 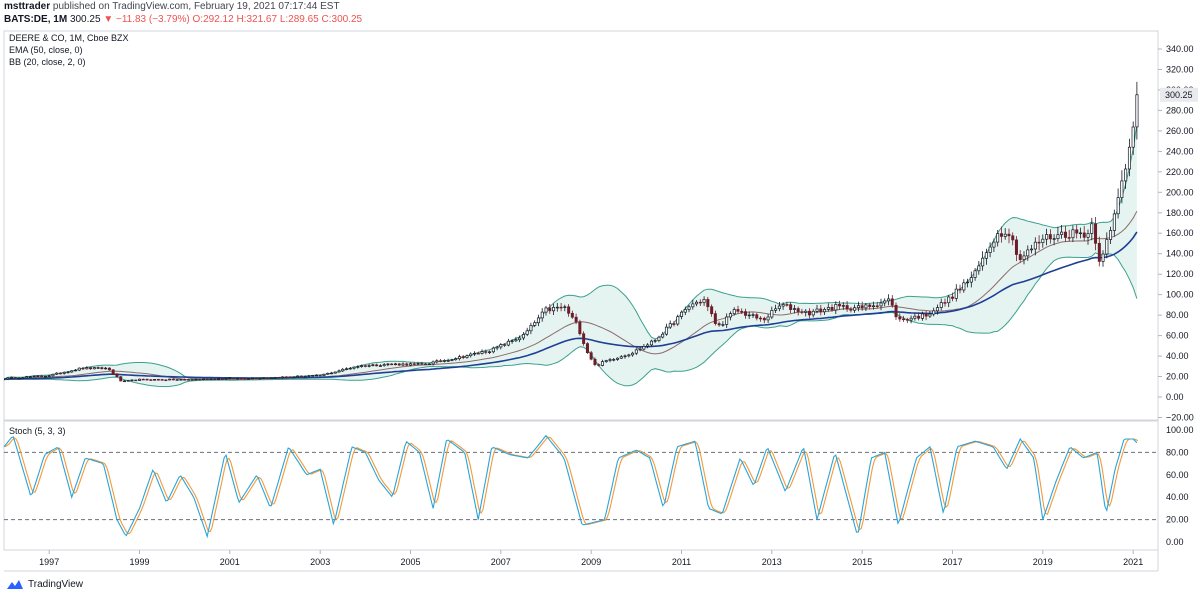 I want to click on price-tick-label: 140.00, so click(x=1180, y=254).